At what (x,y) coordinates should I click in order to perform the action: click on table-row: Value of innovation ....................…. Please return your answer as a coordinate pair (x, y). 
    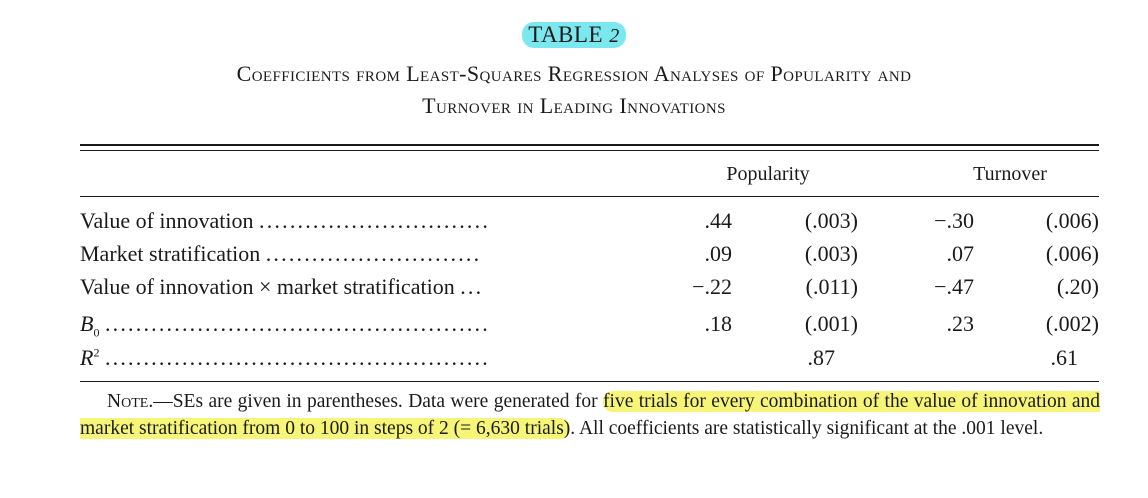
    Looking at the image, I should click on (589, 224).